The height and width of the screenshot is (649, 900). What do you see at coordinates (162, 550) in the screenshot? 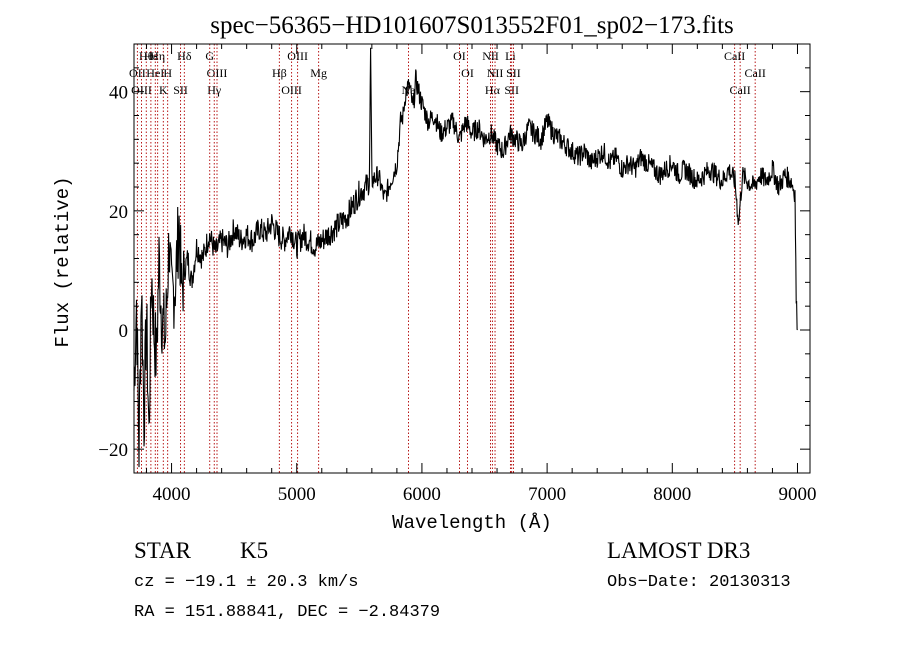
I see `object-class: STAR` at bounding box center [162, 550].